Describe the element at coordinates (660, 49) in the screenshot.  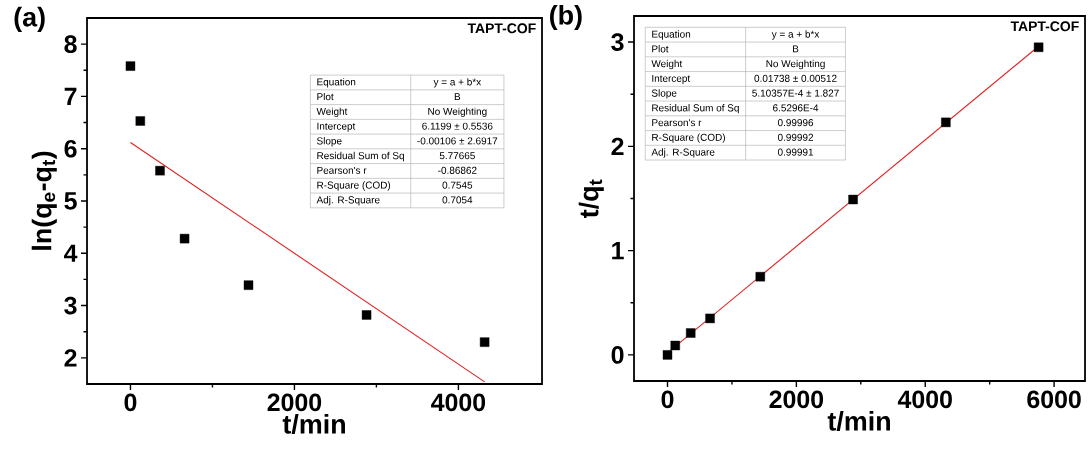
I see `annotation: Plot` at that location.